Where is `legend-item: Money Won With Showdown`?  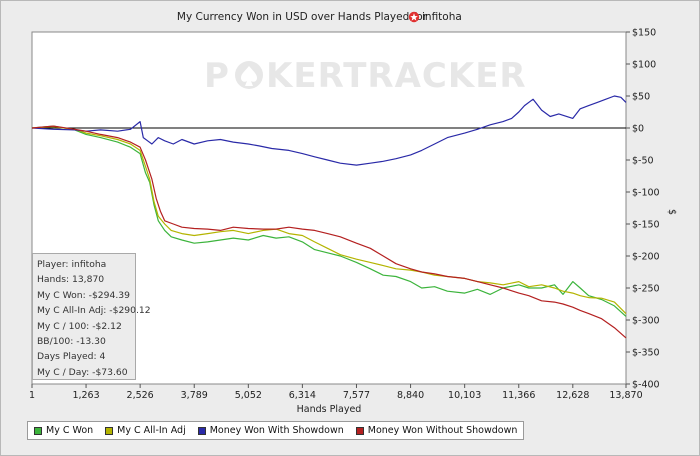 legend-item: Money Won With Showdown is located at coordinates (270, 430).